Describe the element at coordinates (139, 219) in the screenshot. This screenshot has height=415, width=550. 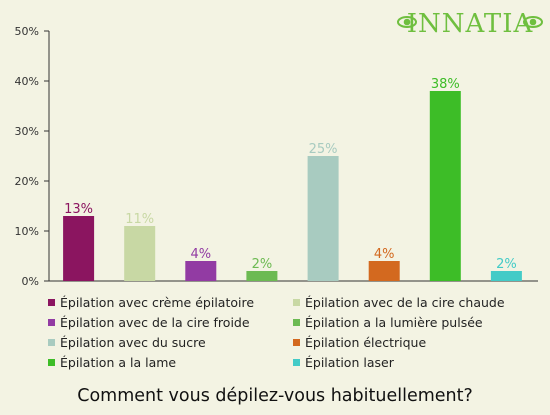
I see `bar-value-label: 11%` at that location.